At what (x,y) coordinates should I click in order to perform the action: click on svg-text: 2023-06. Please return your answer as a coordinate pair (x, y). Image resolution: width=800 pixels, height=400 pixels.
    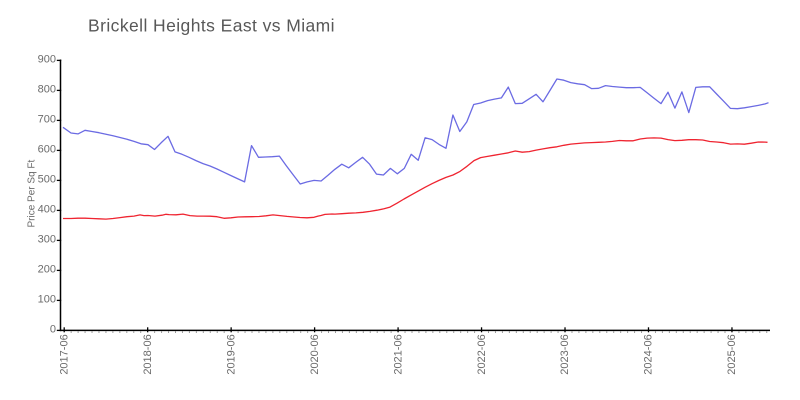
    Looking at the image, I should click on (565, 354).